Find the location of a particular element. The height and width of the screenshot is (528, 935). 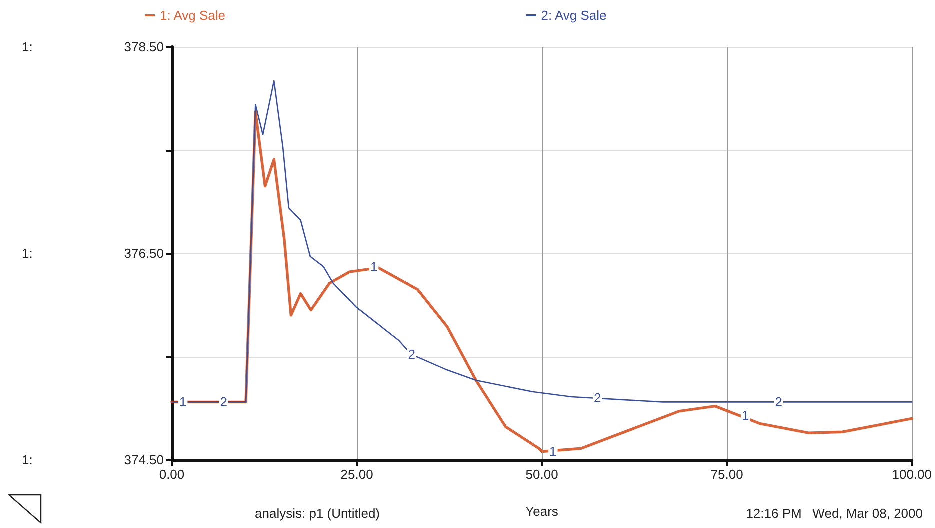

x-axis-title: Years is located at coordinates (542, 511).